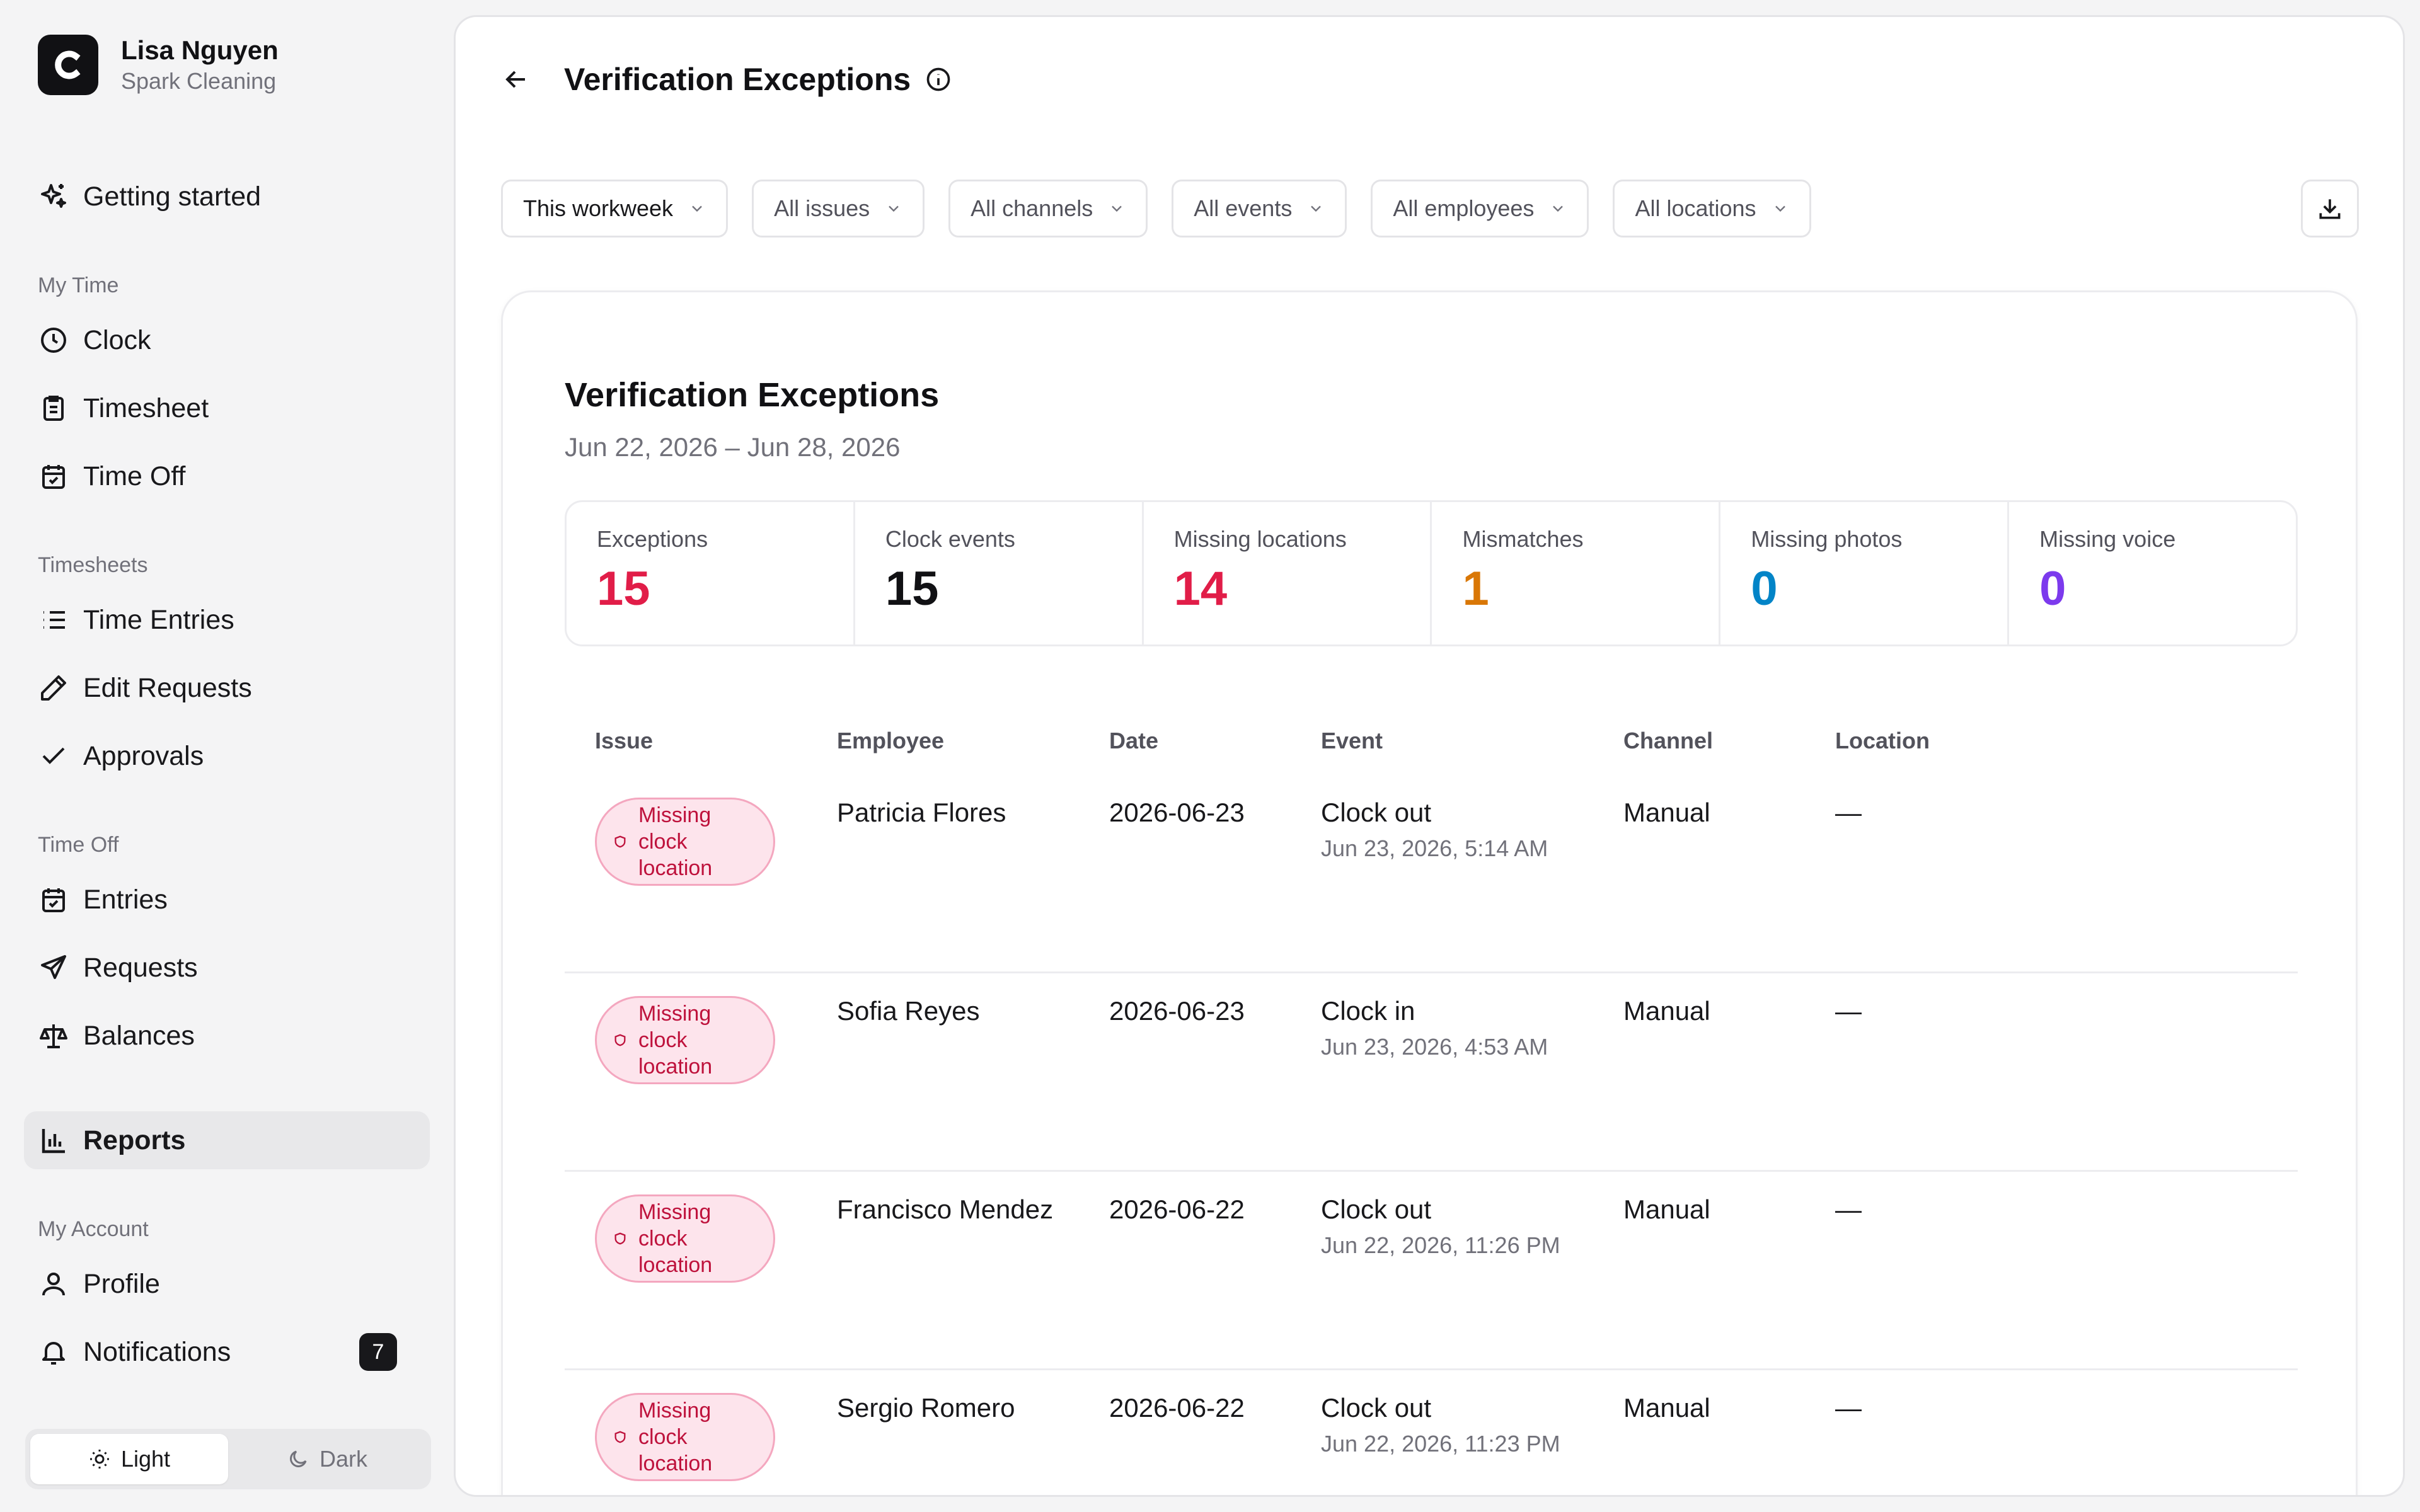 The width and height of the screenshot is (2420, 1512). I want to click on nav-approvals: Approvals, so click(227, 756).